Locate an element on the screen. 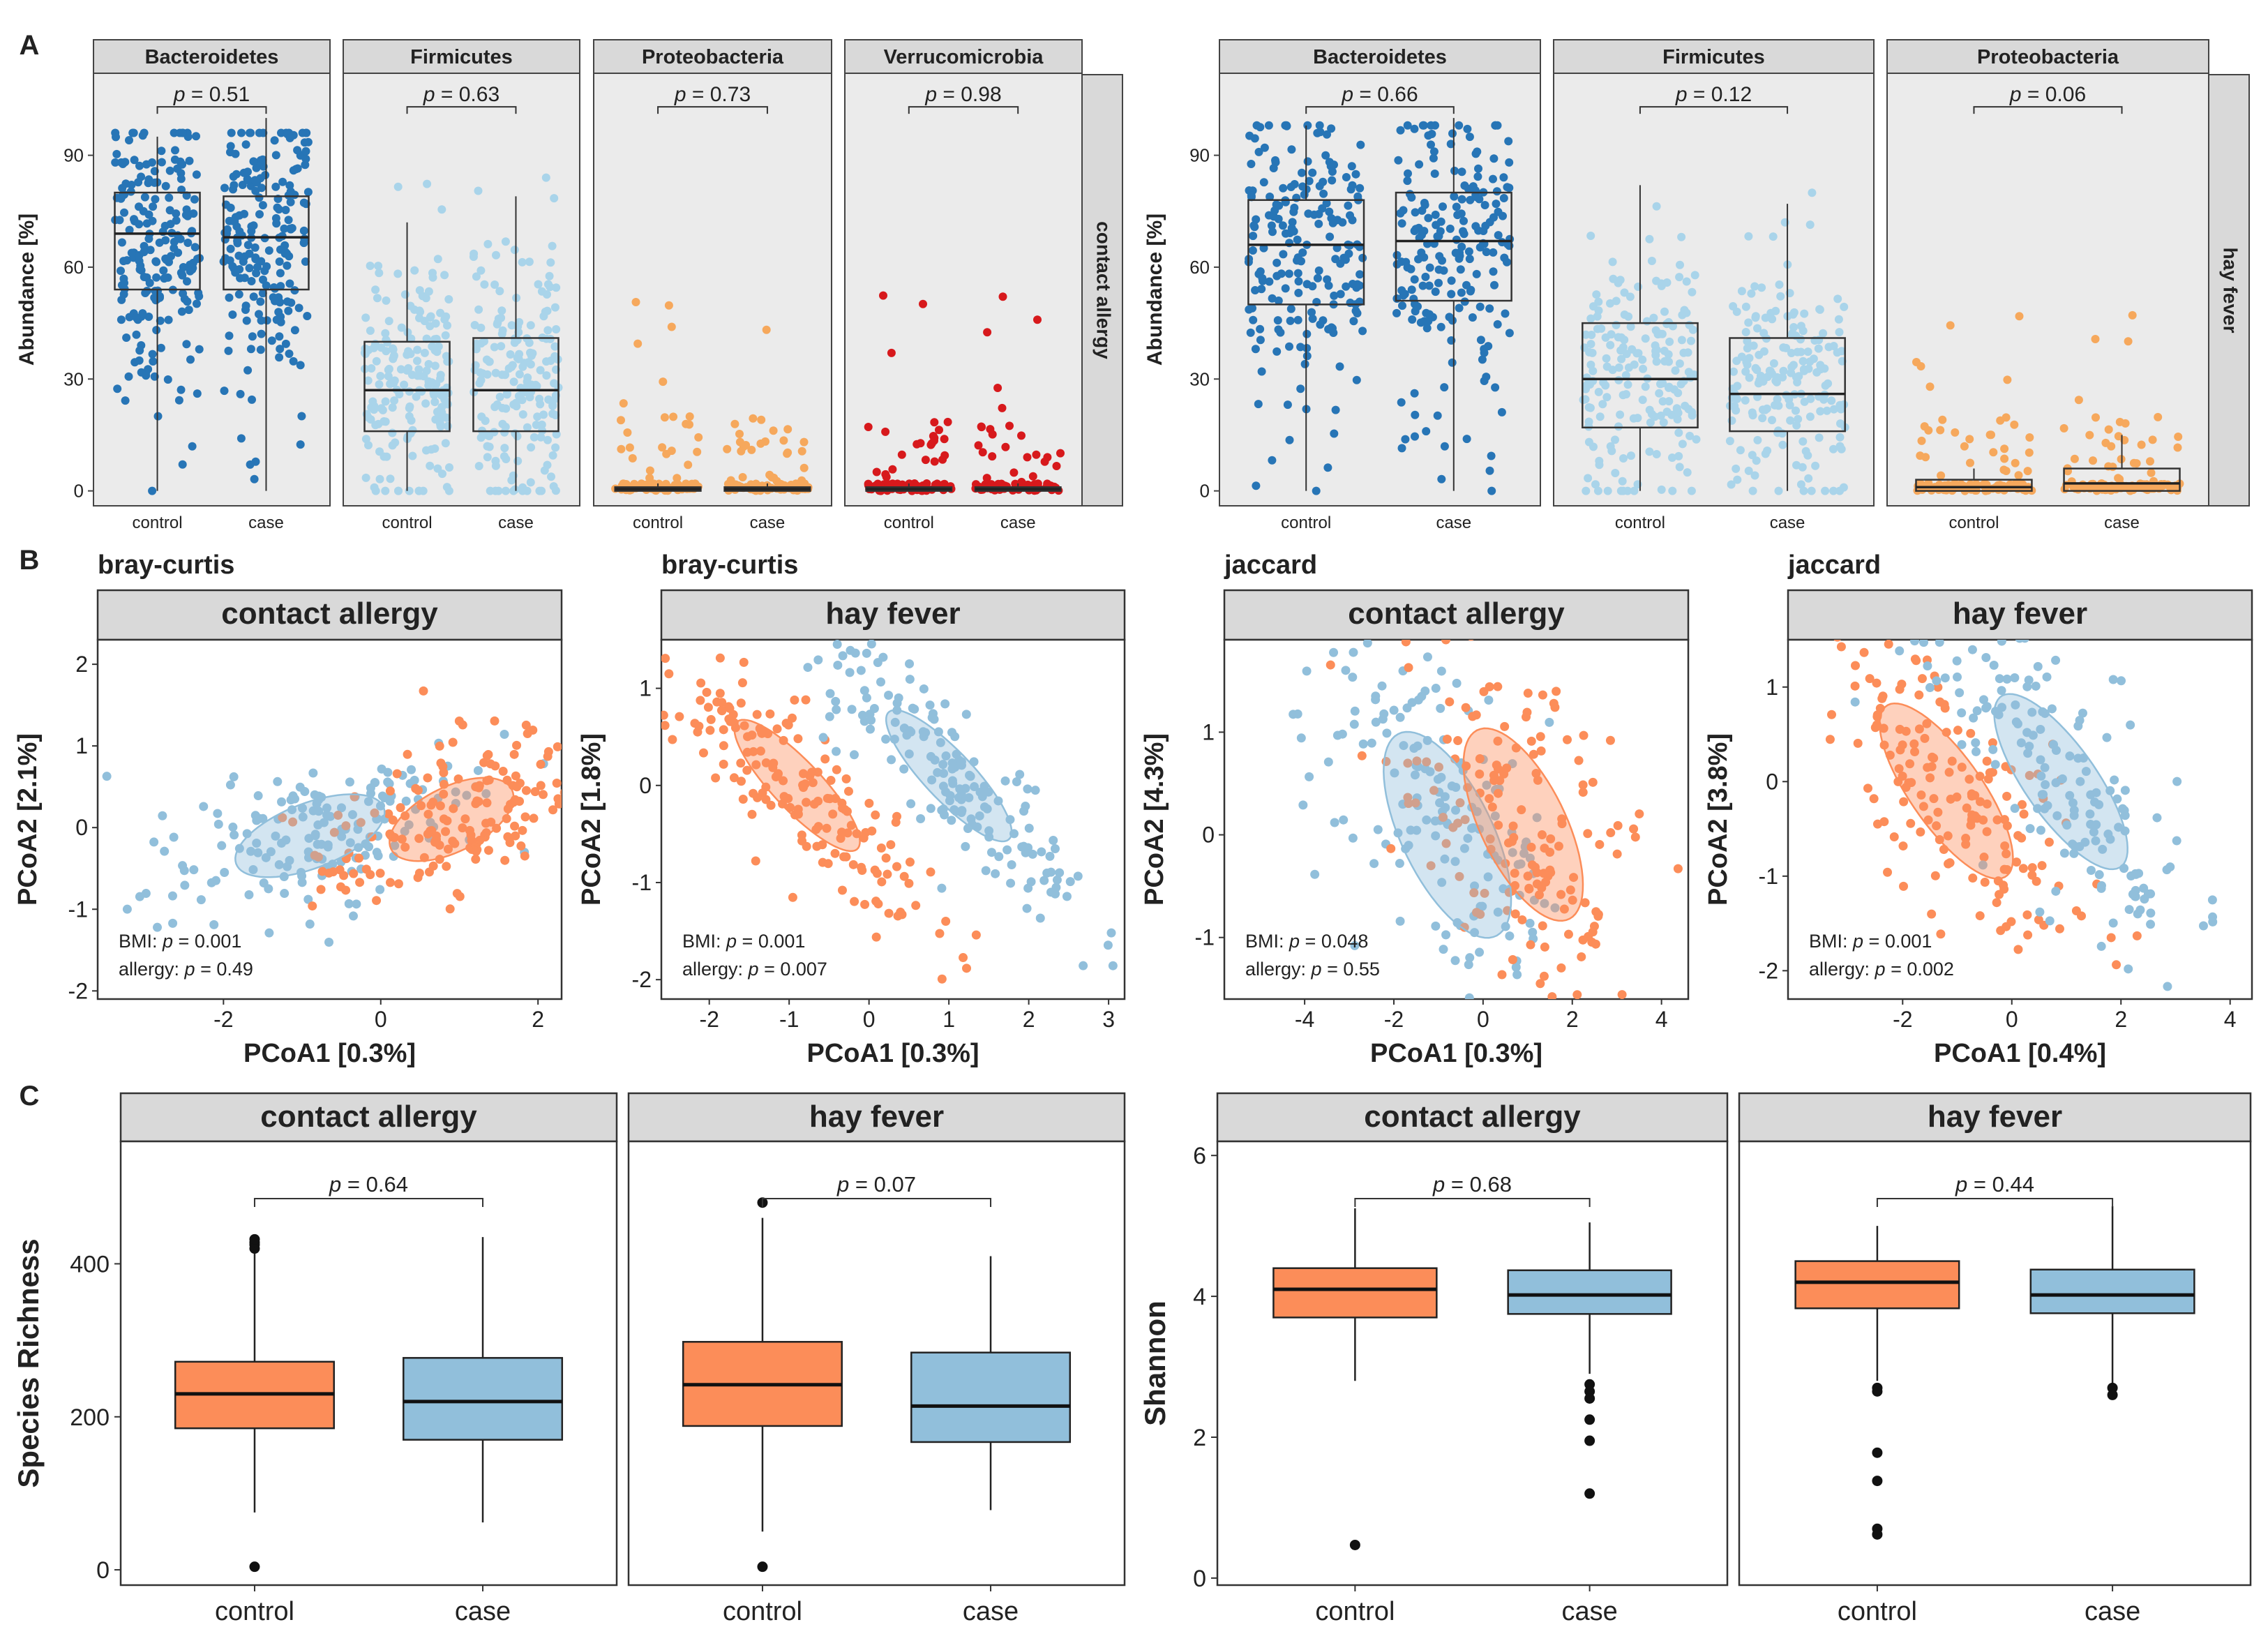 The width and height of the screenshot is (2268, 1650). x-tick-label: 2 is located at coordinates (538, 1019).